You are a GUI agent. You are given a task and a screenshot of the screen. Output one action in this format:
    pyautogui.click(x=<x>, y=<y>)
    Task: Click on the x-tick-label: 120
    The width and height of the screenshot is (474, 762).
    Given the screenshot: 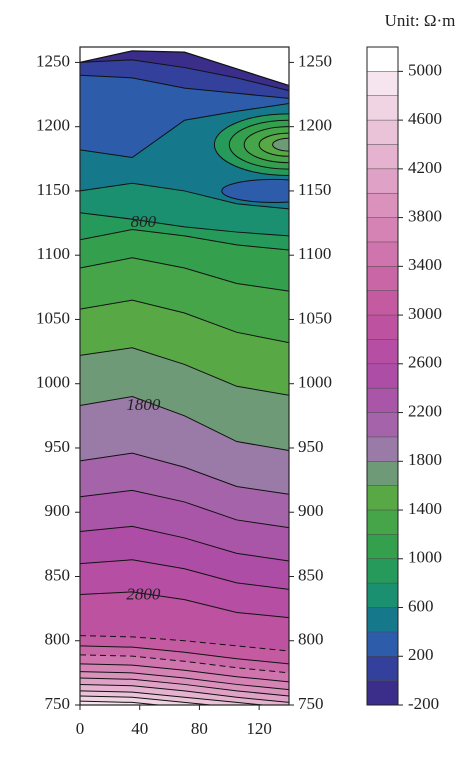 What is the action you would take?
    pyautogui.click(x=259, y=728)
    